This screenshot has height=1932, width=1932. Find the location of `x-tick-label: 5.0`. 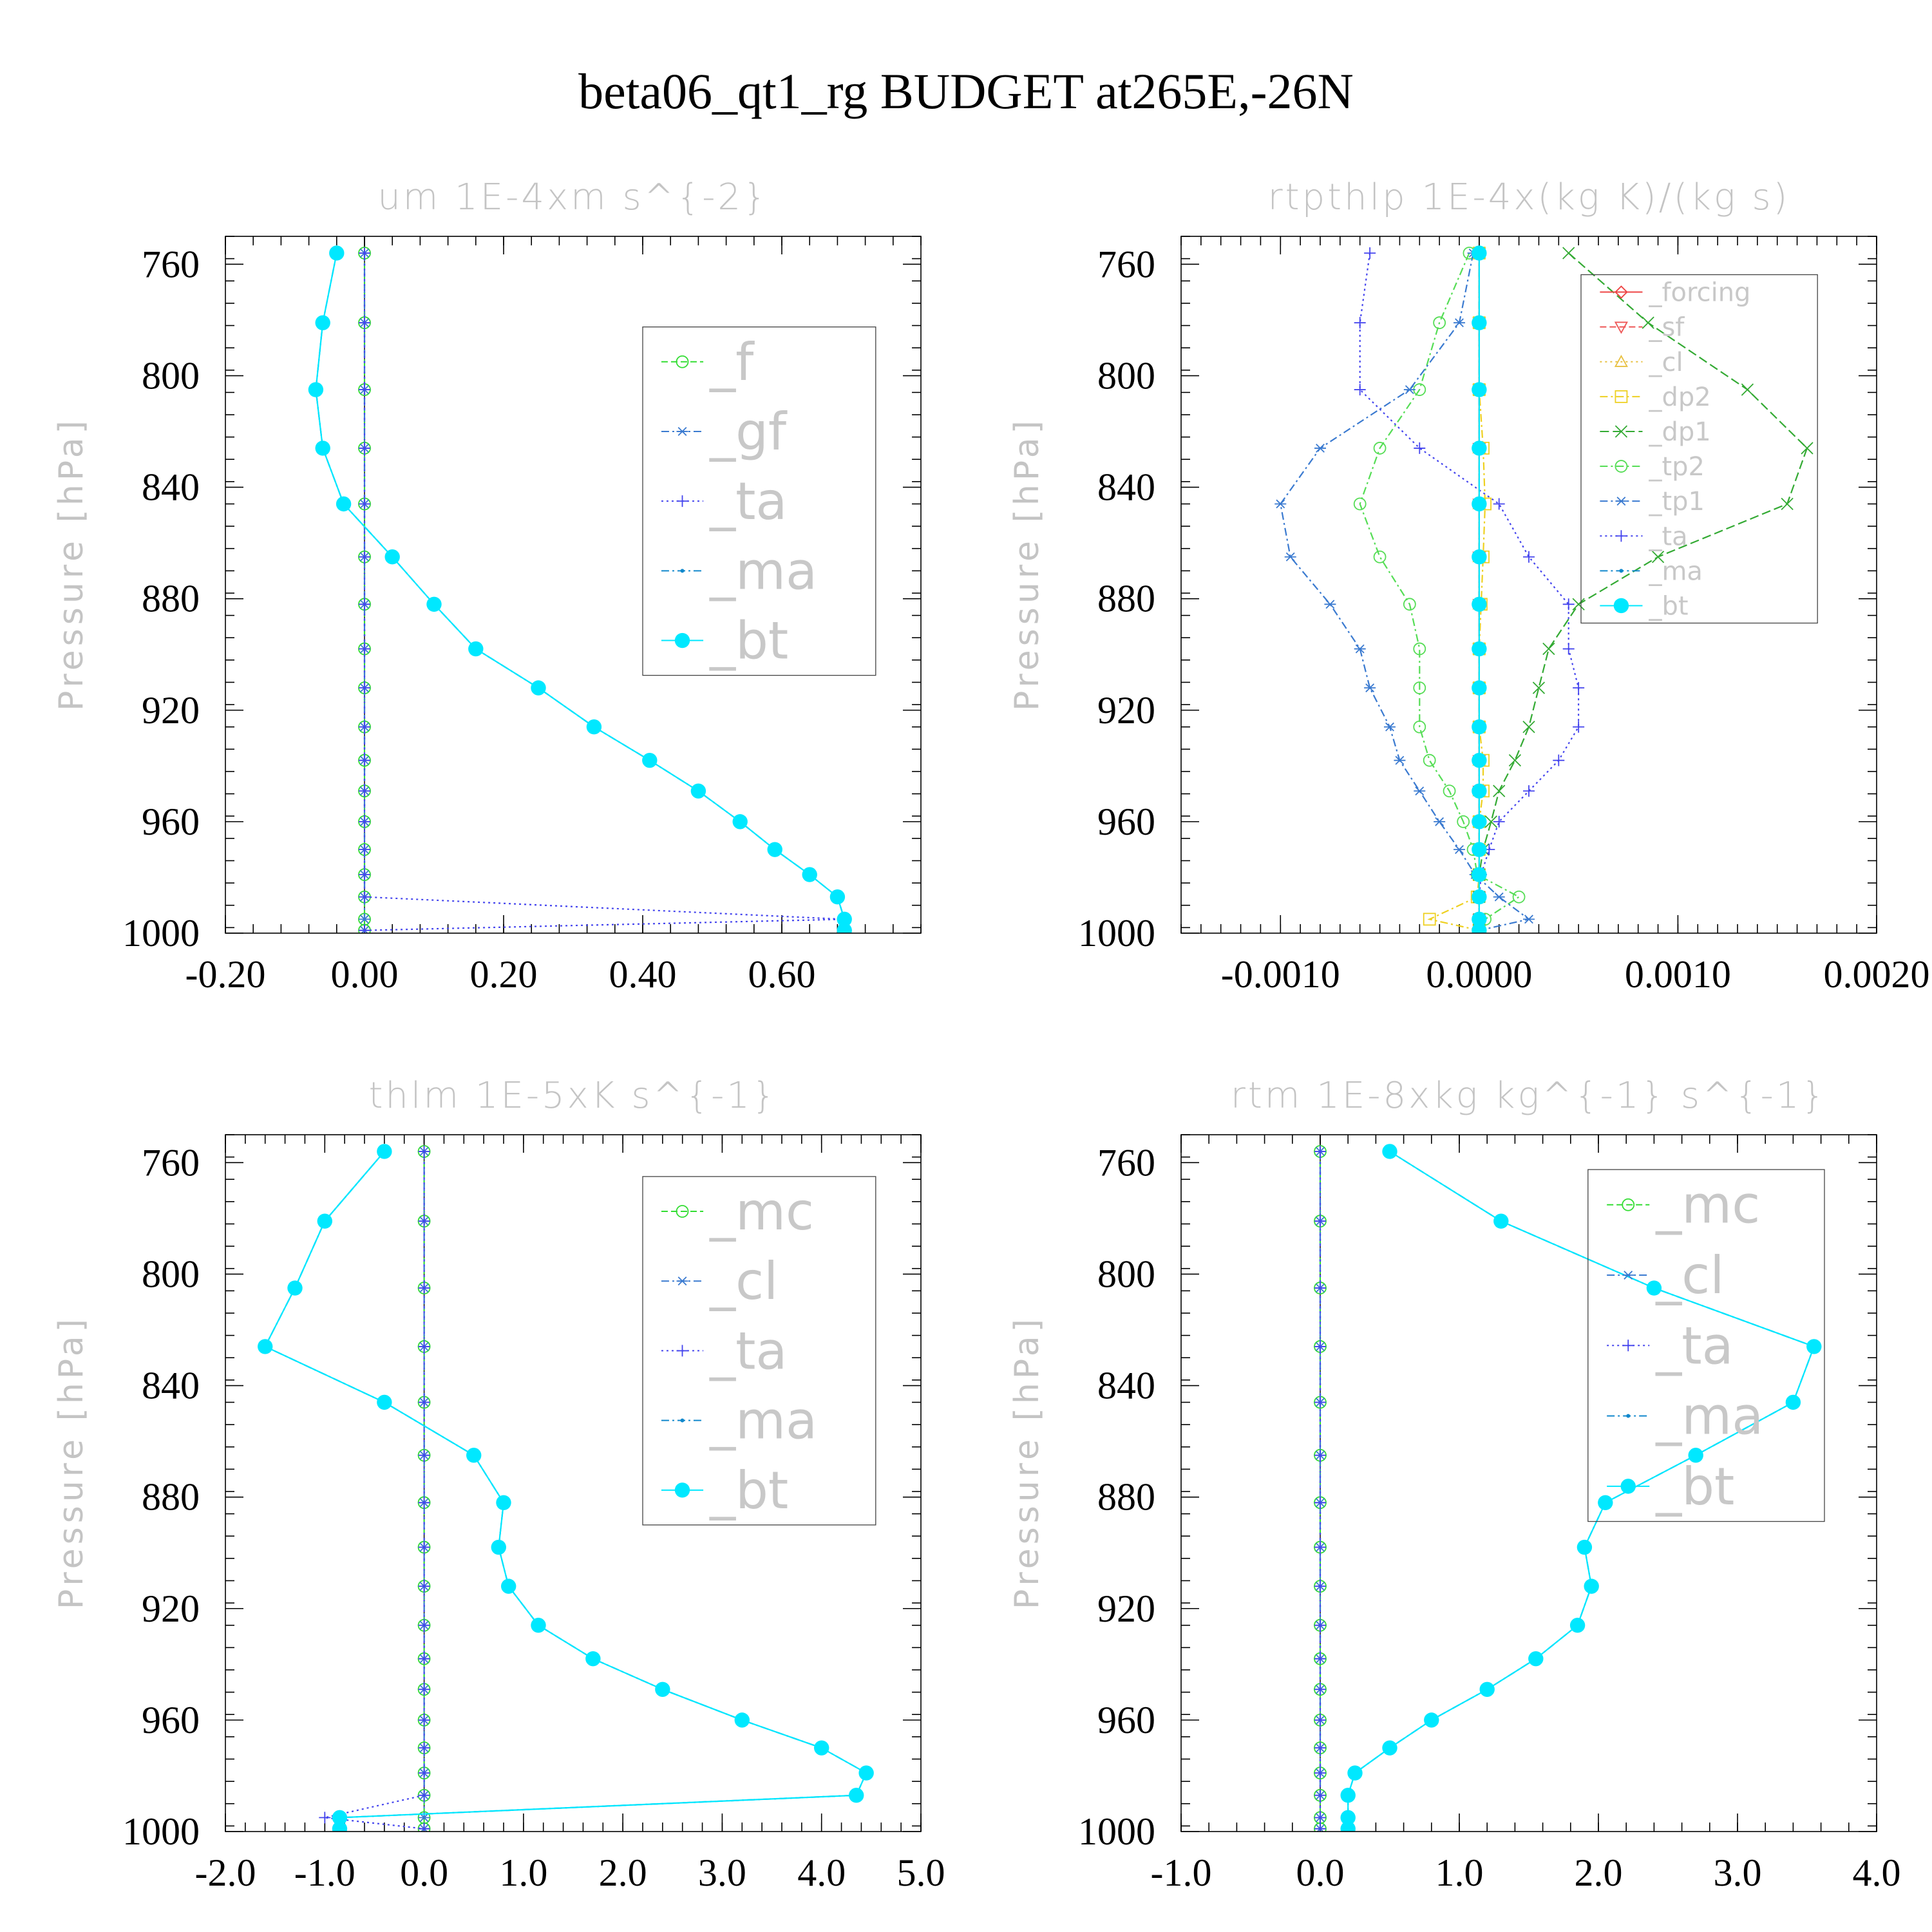

x-tick-label: 5.0 is located at coordinates (921, 1873).